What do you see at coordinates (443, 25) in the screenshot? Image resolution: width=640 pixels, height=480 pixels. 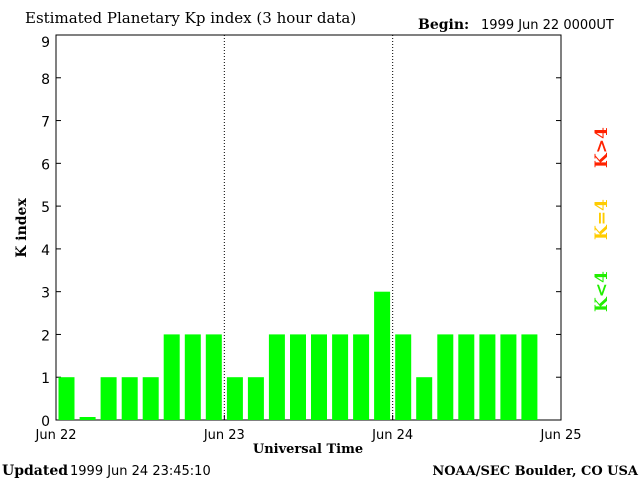 I see `begin-label: Begin:` at bounding box center [443, 25].